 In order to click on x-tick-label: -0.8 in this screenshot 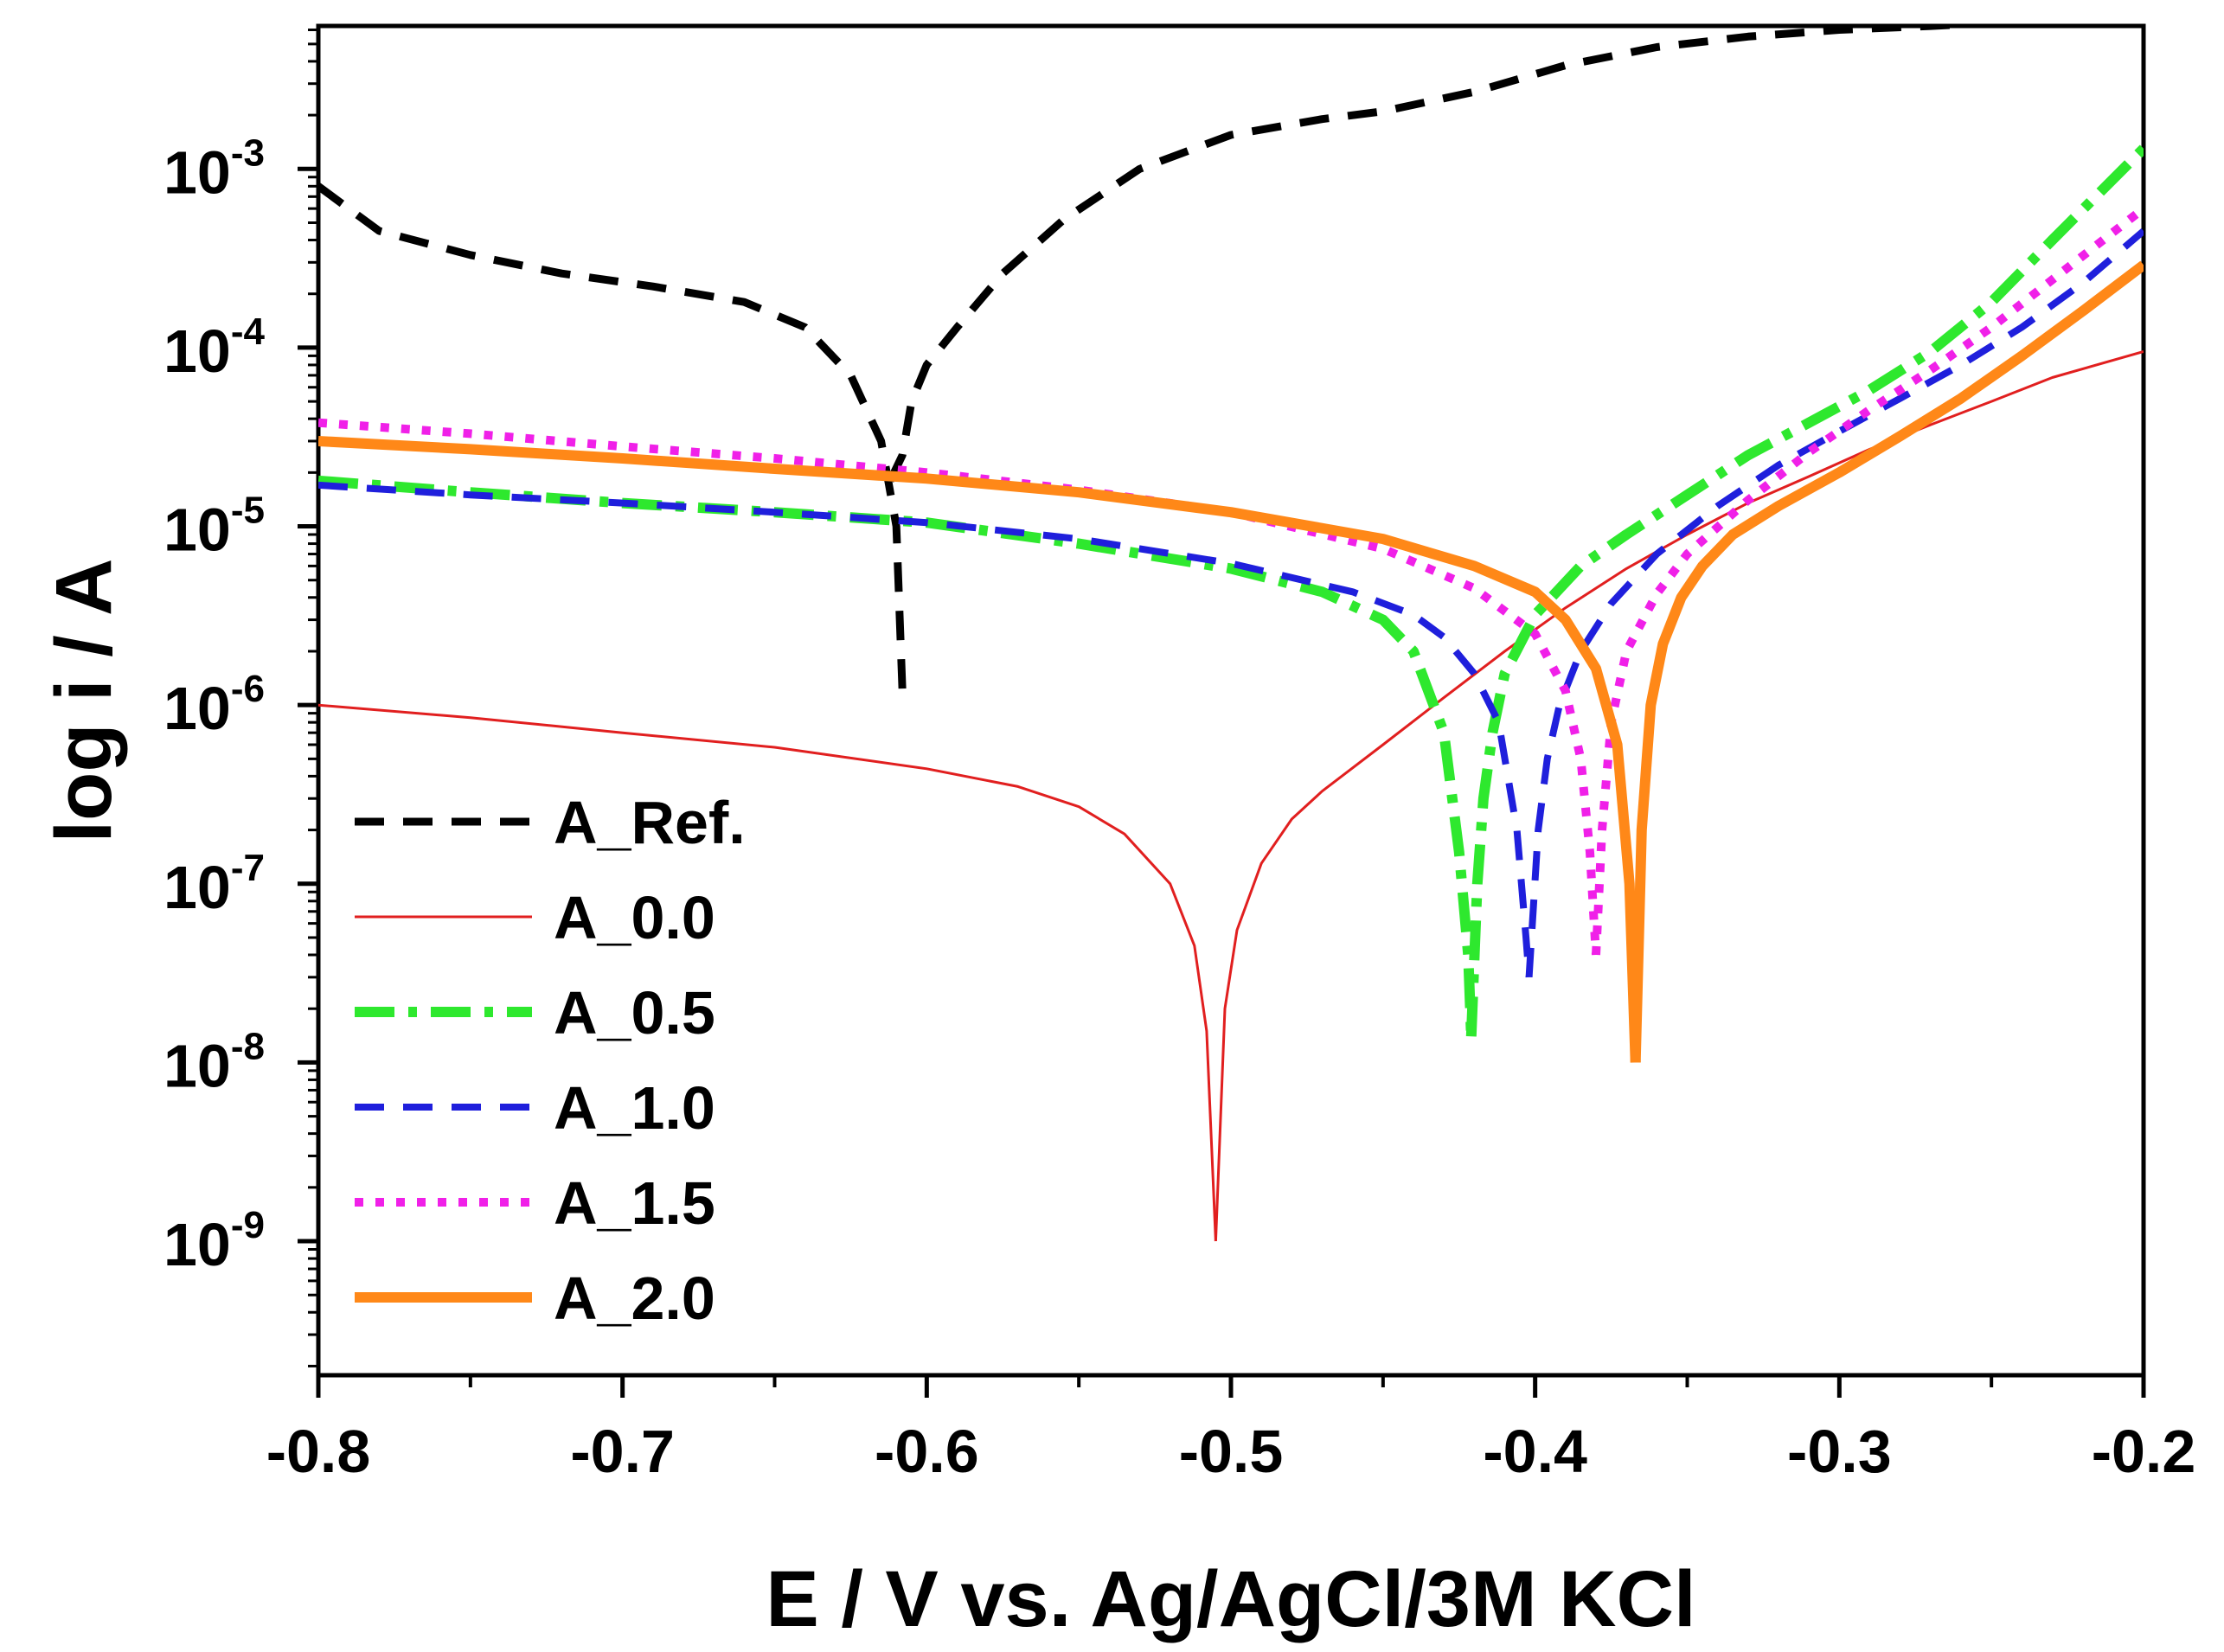, I will do `click(318, 1451)`.